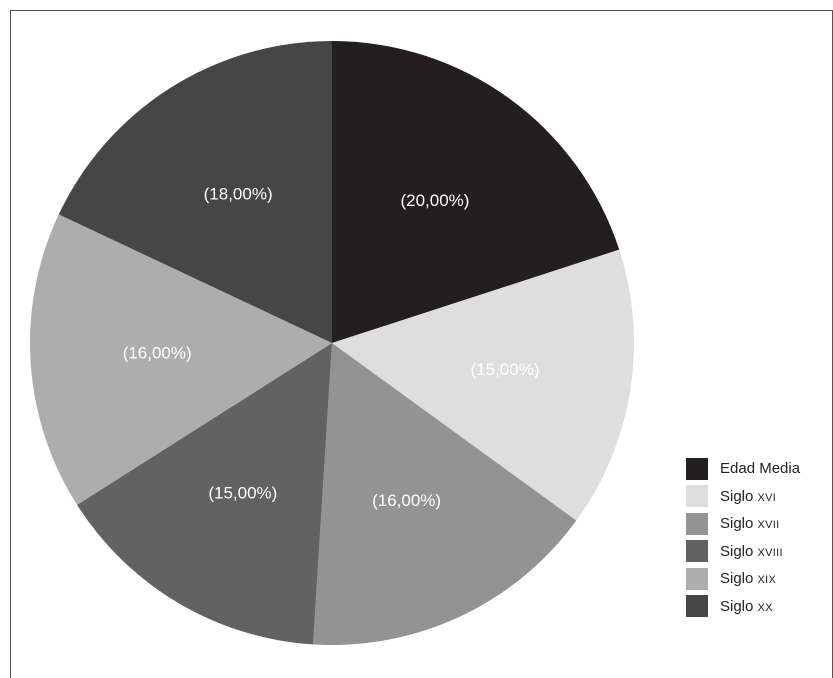  I want to click on legend-label-roman: XX, so click(765, 607).